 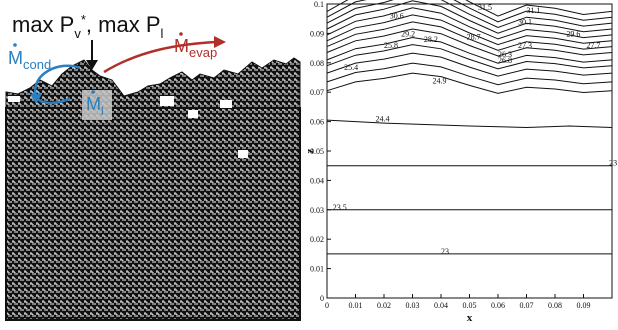 I want to click on m-l-dot, so click(x=93, y=92).